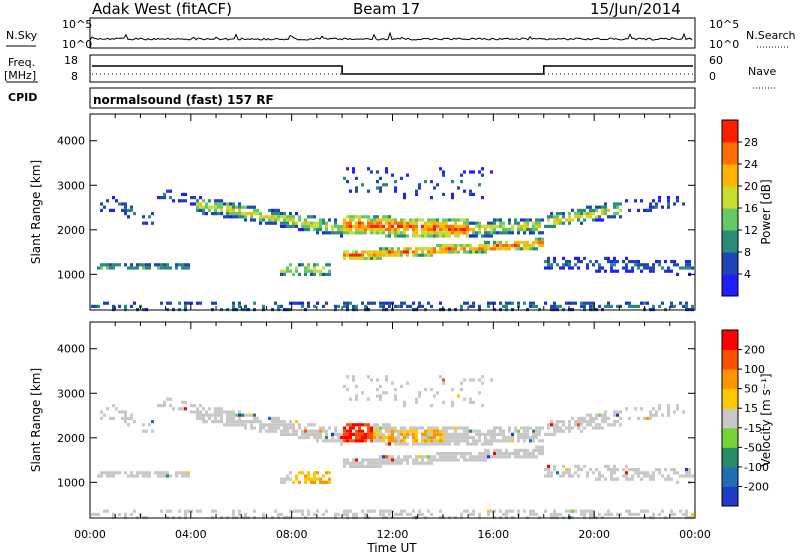  Describe the element at coordinates (71, 60) in the screenshot. I see `freq-tick-top: 18` at that location.